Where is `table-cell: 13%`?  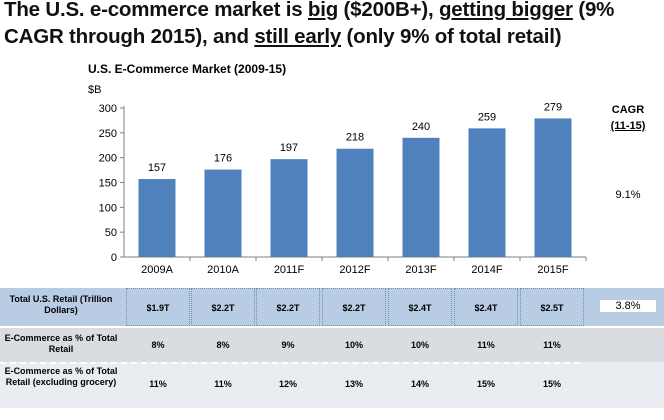 table-cell: 13% is located at coordinates (353, 384).